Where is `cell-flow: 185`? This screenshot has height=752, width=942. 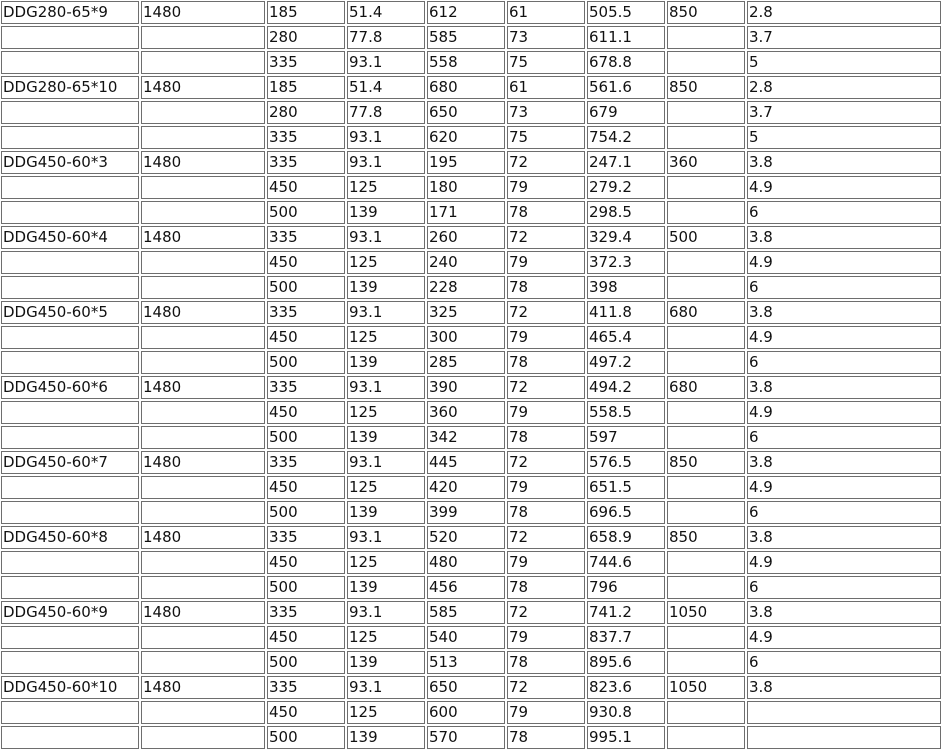 cell-flow: 185 is located at coordinates (306, 12).